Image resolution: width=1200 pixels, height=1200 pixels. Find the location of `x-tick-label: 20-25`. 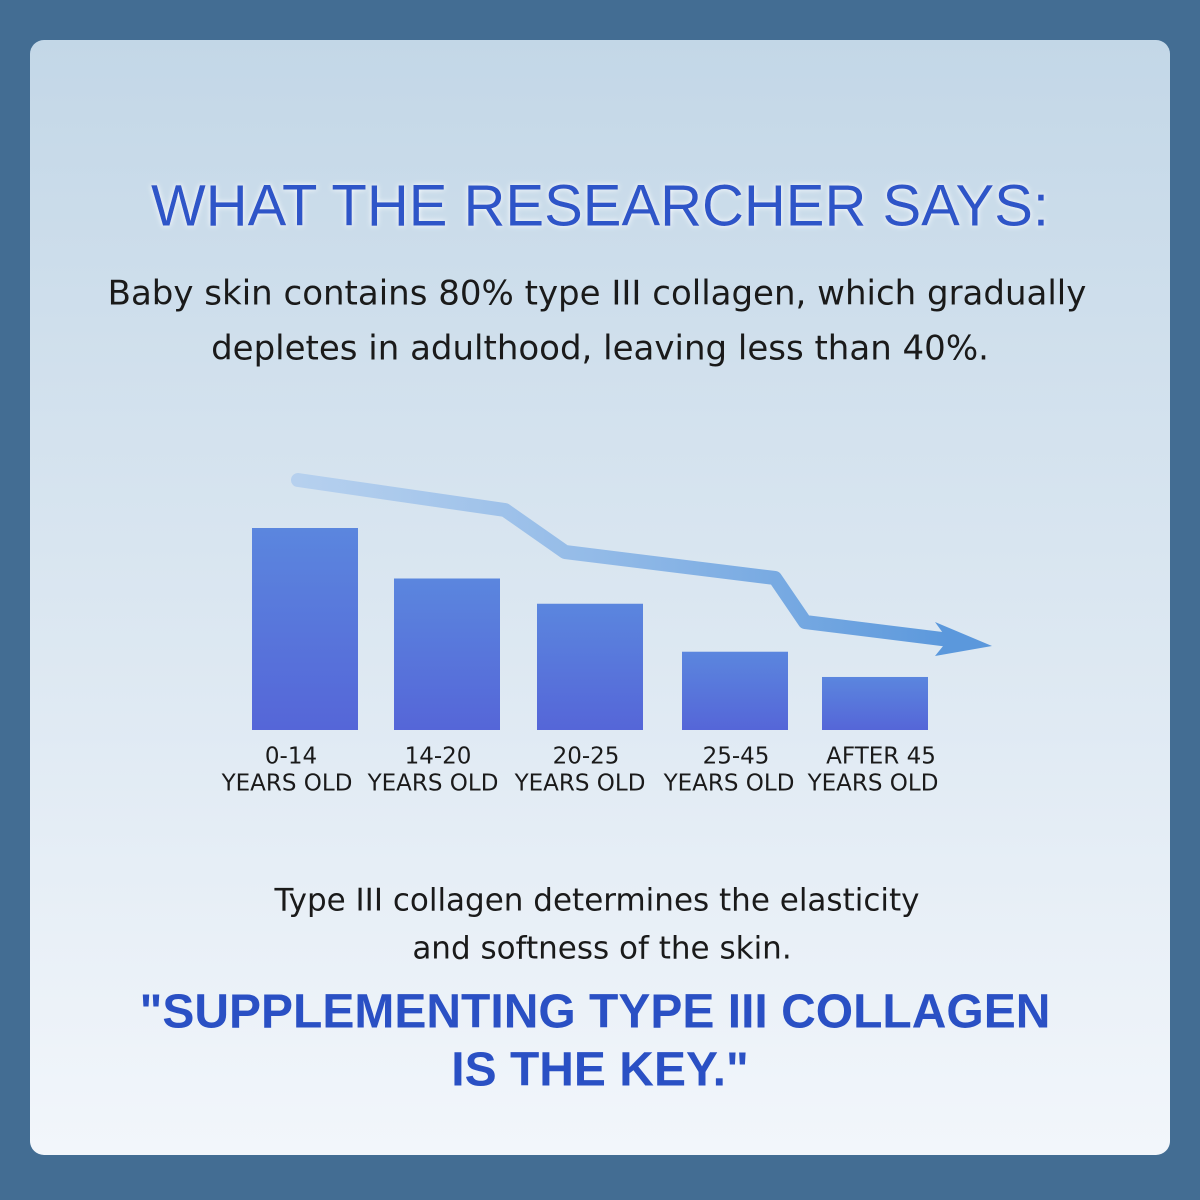

x-tick-label: 20-25 is located at coordinates (586, 757).